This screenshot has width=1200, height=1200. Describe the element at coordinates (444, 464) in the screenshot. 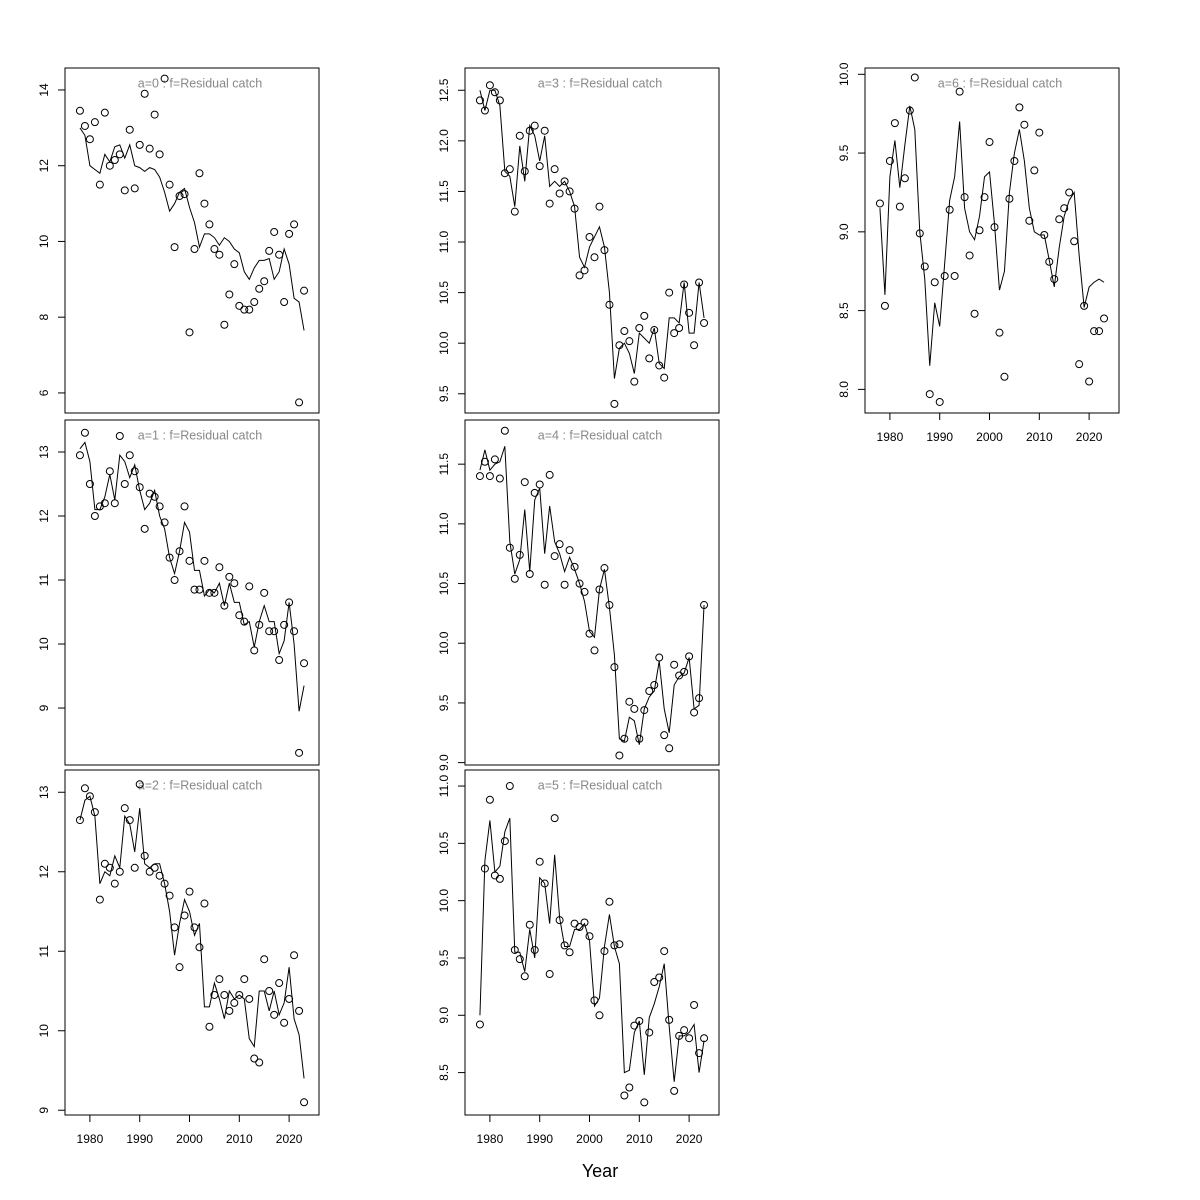

I see `y-tick-label: 11.5` at that location.